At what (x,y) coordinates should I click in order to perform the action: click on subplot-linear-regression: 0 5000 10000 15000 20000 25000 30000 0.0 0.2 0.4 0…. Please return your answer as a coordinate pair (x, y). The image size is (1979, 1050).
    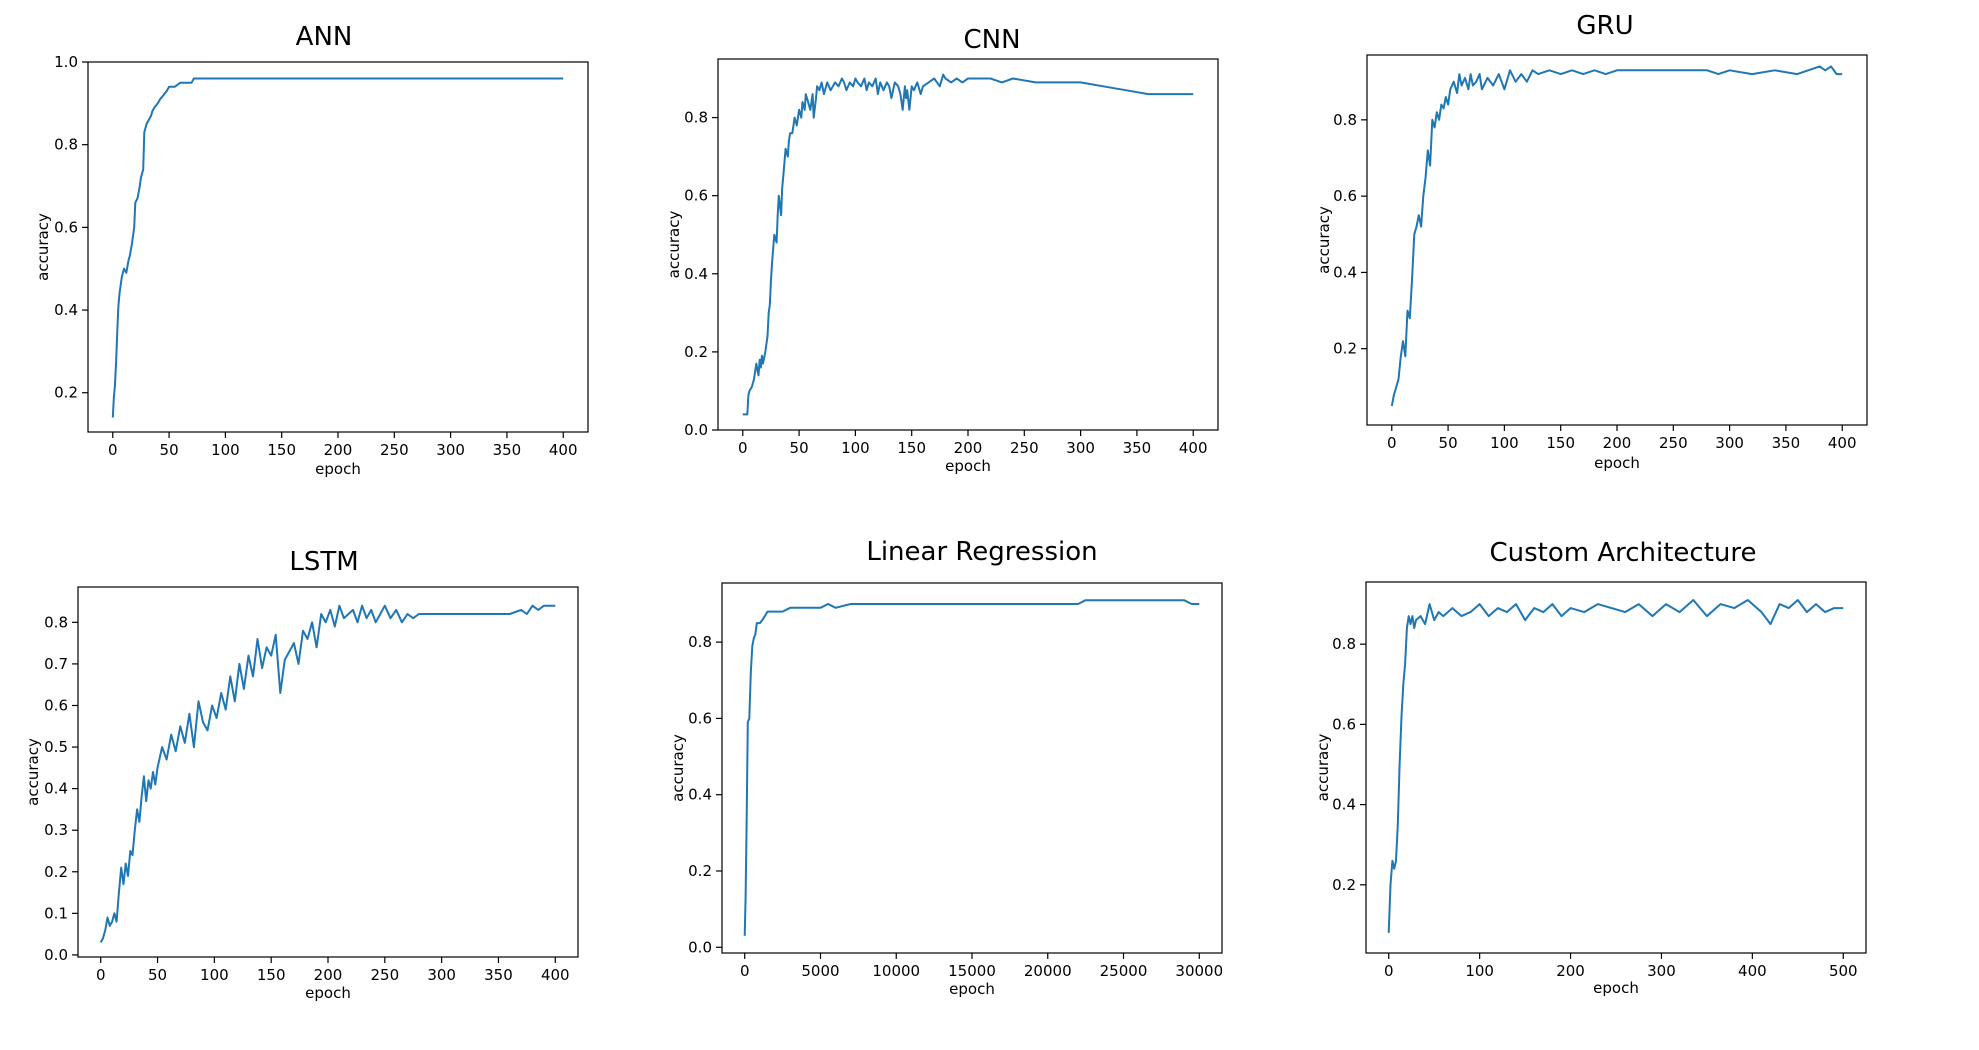
    Looking at the image, I should click on (946, 767).